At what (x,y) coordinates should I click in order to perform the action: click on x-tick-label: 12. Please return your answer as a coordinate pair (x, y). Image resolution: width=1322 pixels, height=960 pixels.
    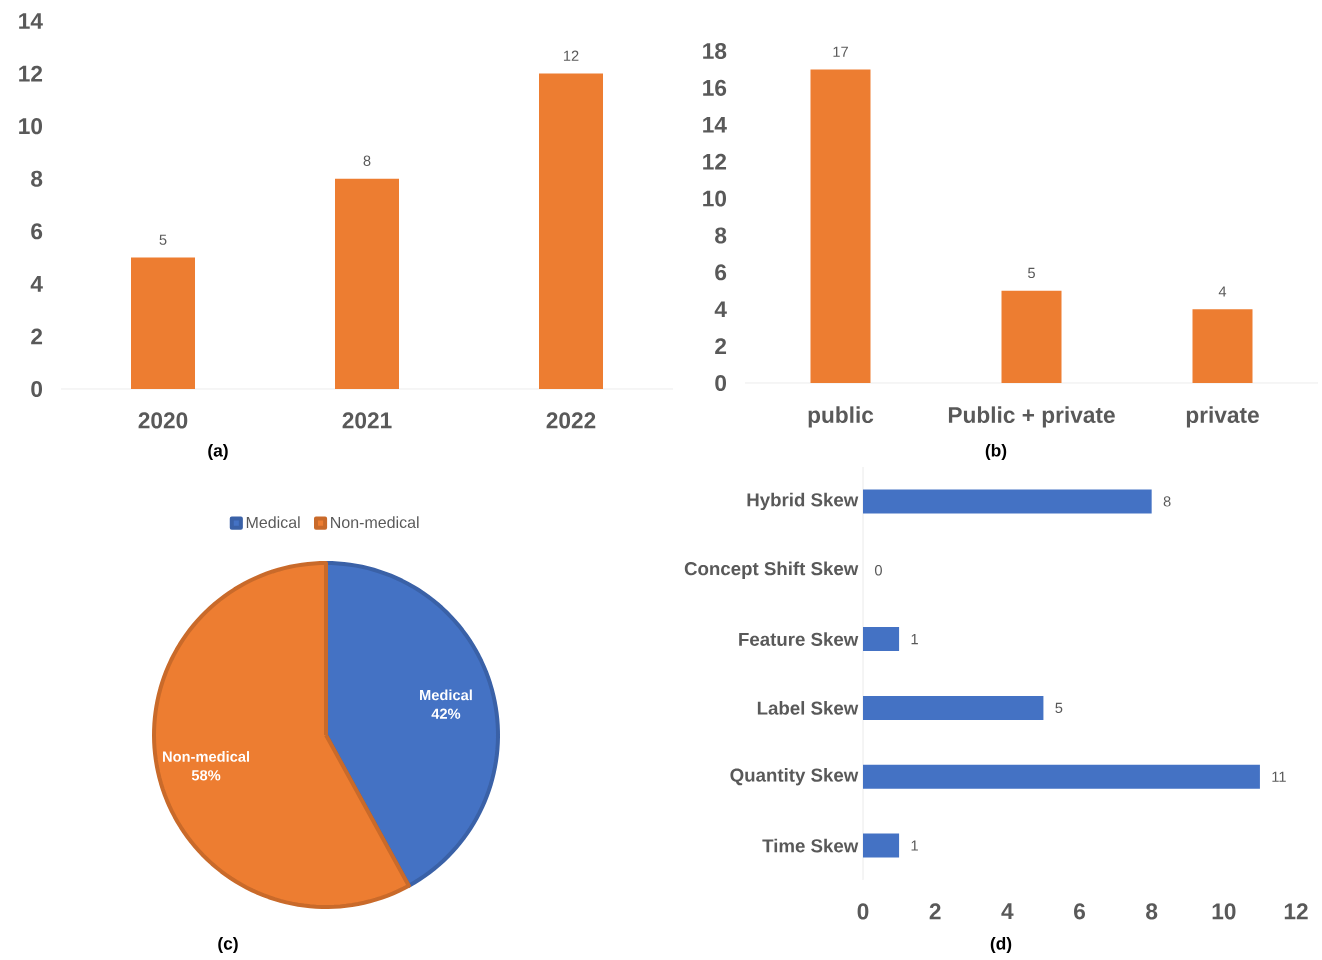
    Looking at the image, I should click on (1296, 911).